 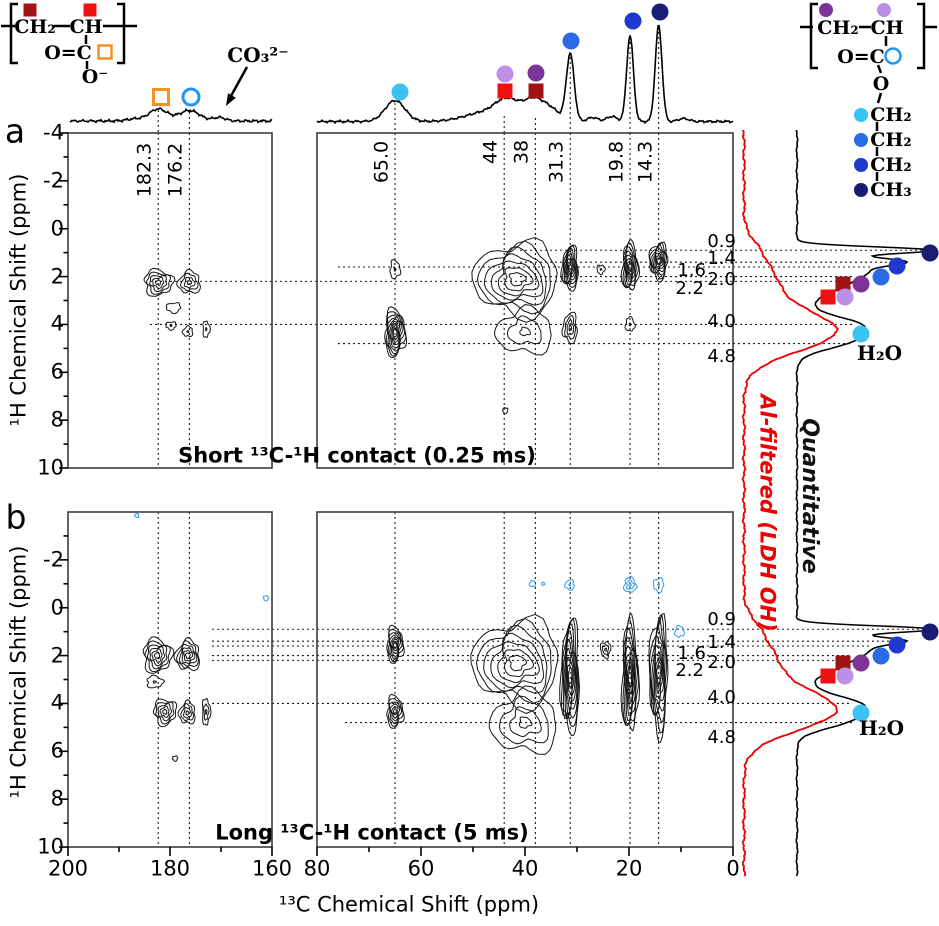 What do you see at coordinates (317, 868) in the screenshot?
I see `x-tick-label: 80` at bounding box center [317, 868].